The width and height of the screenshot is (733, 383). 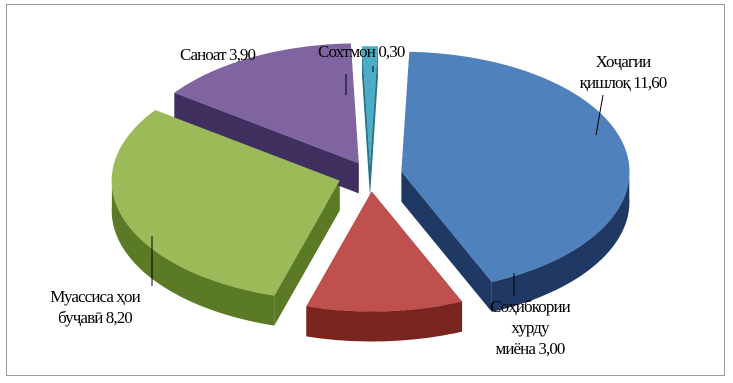 What do you see at coordinates (384, 321) in the screenshot?
I see `slice-wall-small-business` at bounding box center [384, 321].